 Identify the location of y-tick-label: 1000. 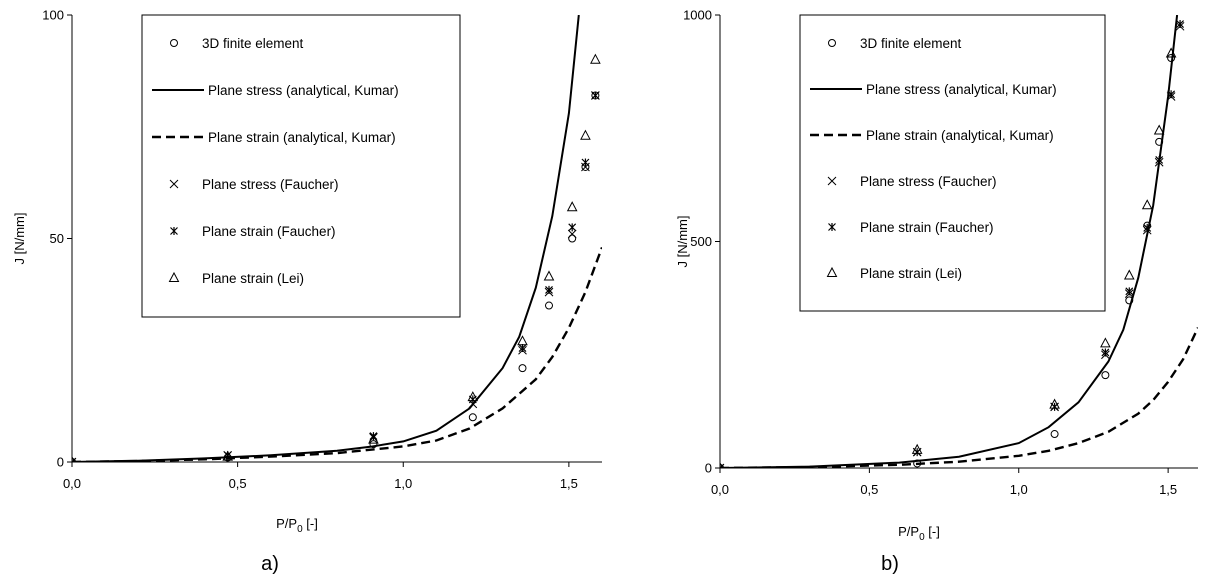
(697, 15).